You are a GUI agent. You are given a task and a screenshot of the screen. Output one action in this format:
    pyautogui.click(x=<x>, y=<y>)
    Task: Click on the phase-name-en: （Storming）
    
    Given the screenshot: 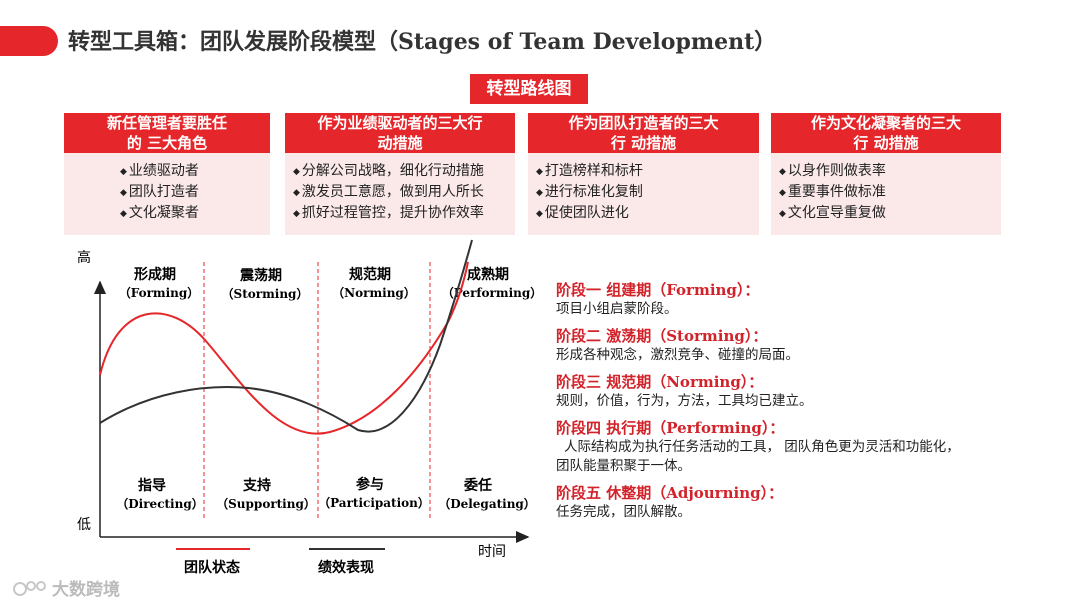 What is the action you would take?
    pyautogui.click(x=265, y=293)
    